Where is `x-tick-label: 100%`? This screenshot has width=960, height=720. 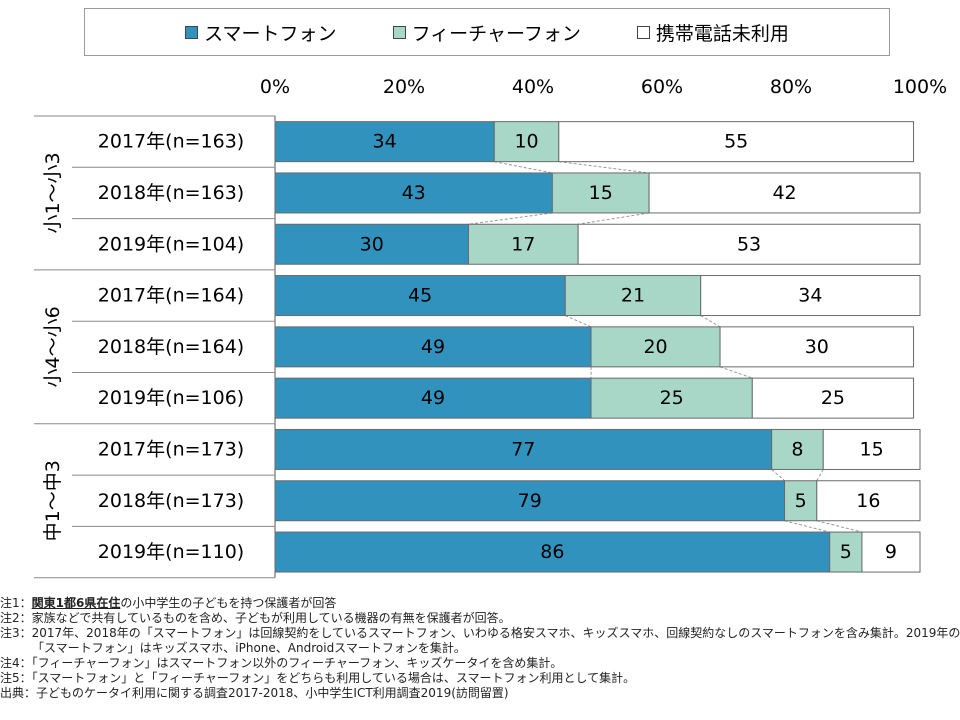
x-tick-label: 100% is located at coordinates (920, 87).